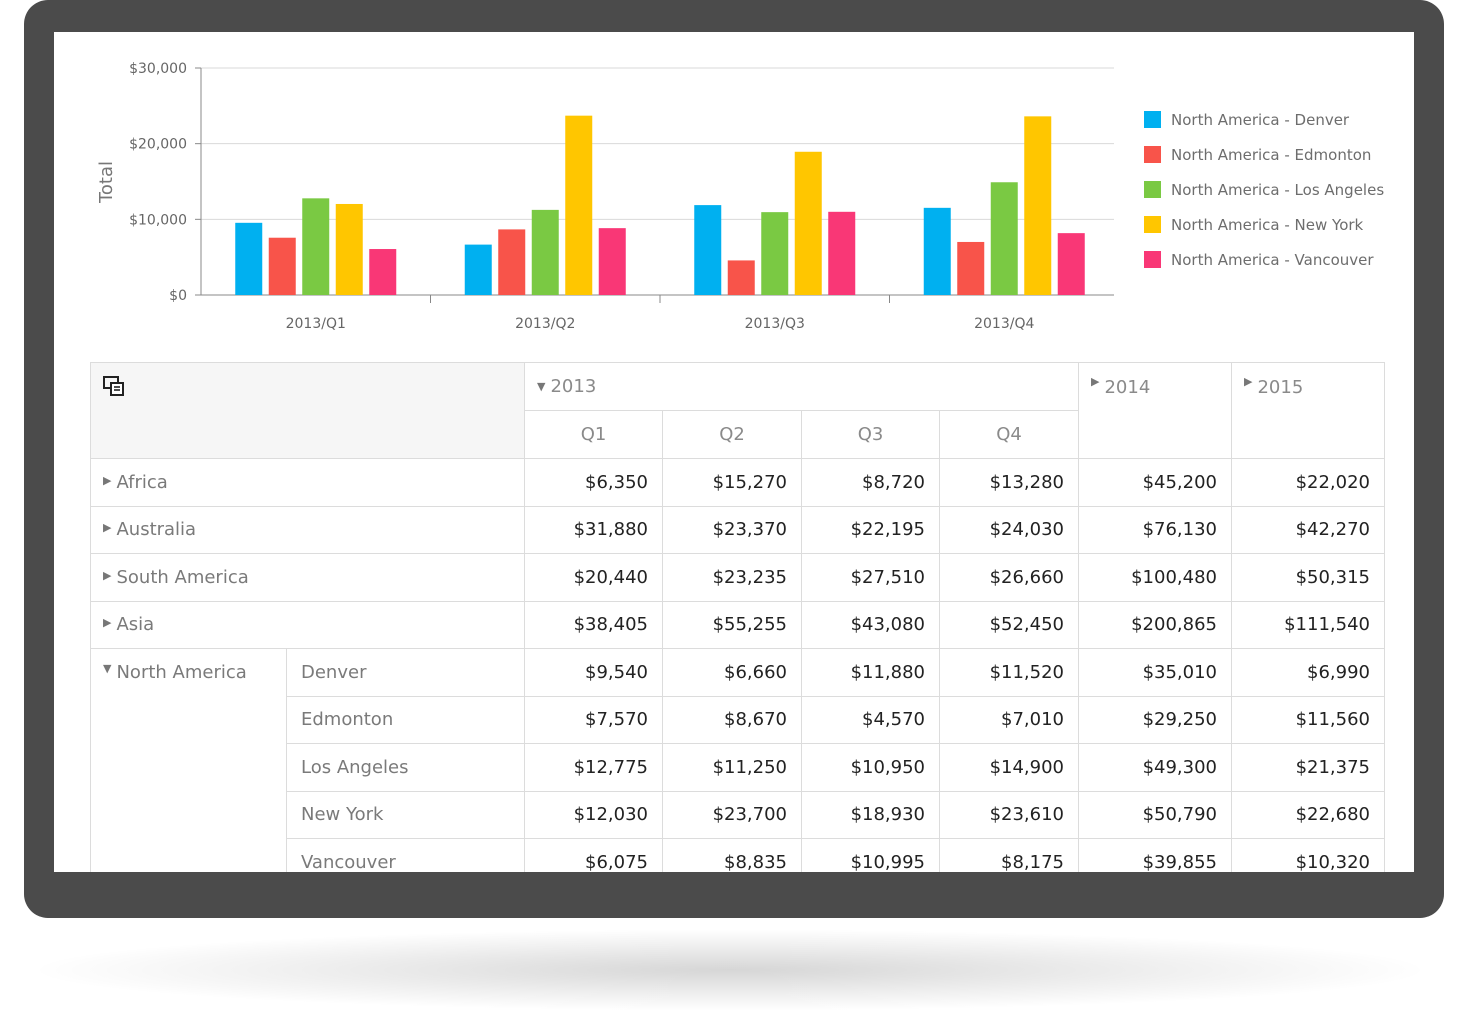 Image resolution: width=1460 pixels, height=1020 pixels. What do you see at coordinates (1308, 855) in the screenshot?
I see `data-cell: $10,320` at bounding box center [1308, 855].